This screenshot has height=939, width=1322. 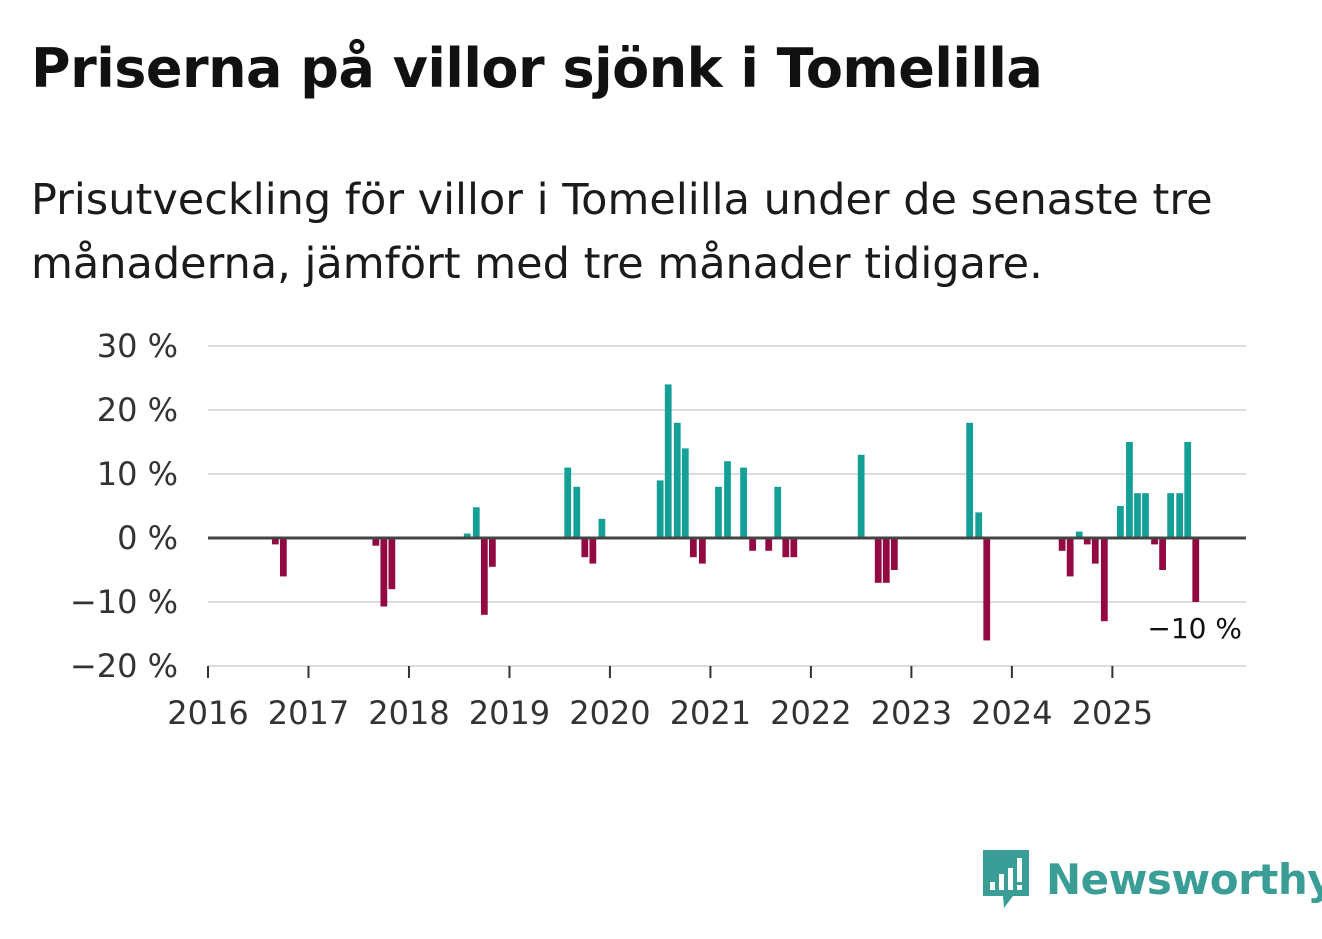 I want to click on x-tick-label: 2016, so click(x=207, y=713).